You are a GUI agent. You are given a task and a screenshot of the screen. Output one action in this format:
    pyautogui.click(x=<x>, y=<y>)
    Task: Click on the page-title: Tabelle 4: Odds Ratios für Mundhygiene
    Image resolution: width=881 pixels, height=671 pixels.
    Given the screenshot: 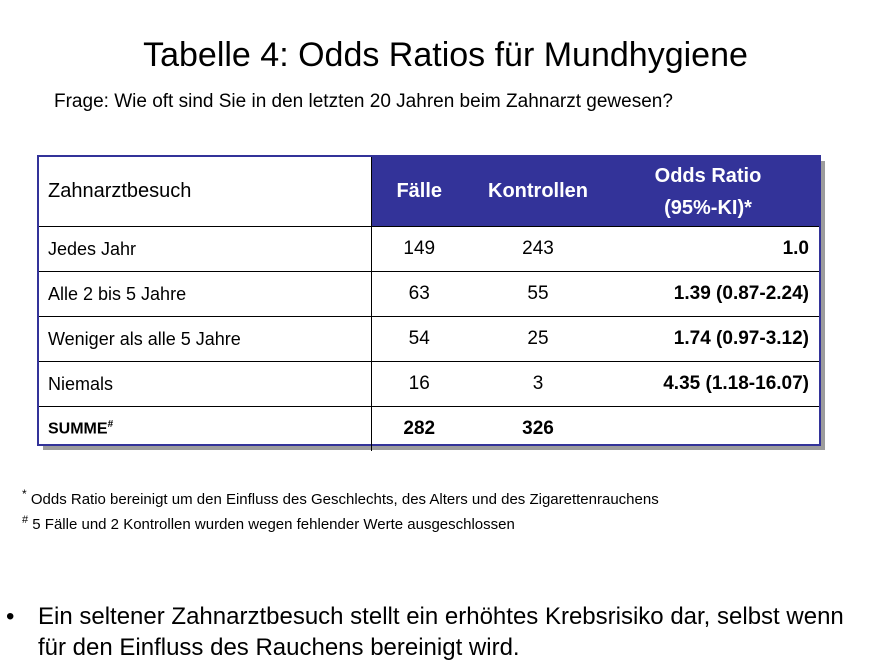 What is the action you would take?
    pyautogui.click(x=445, y=55)
    